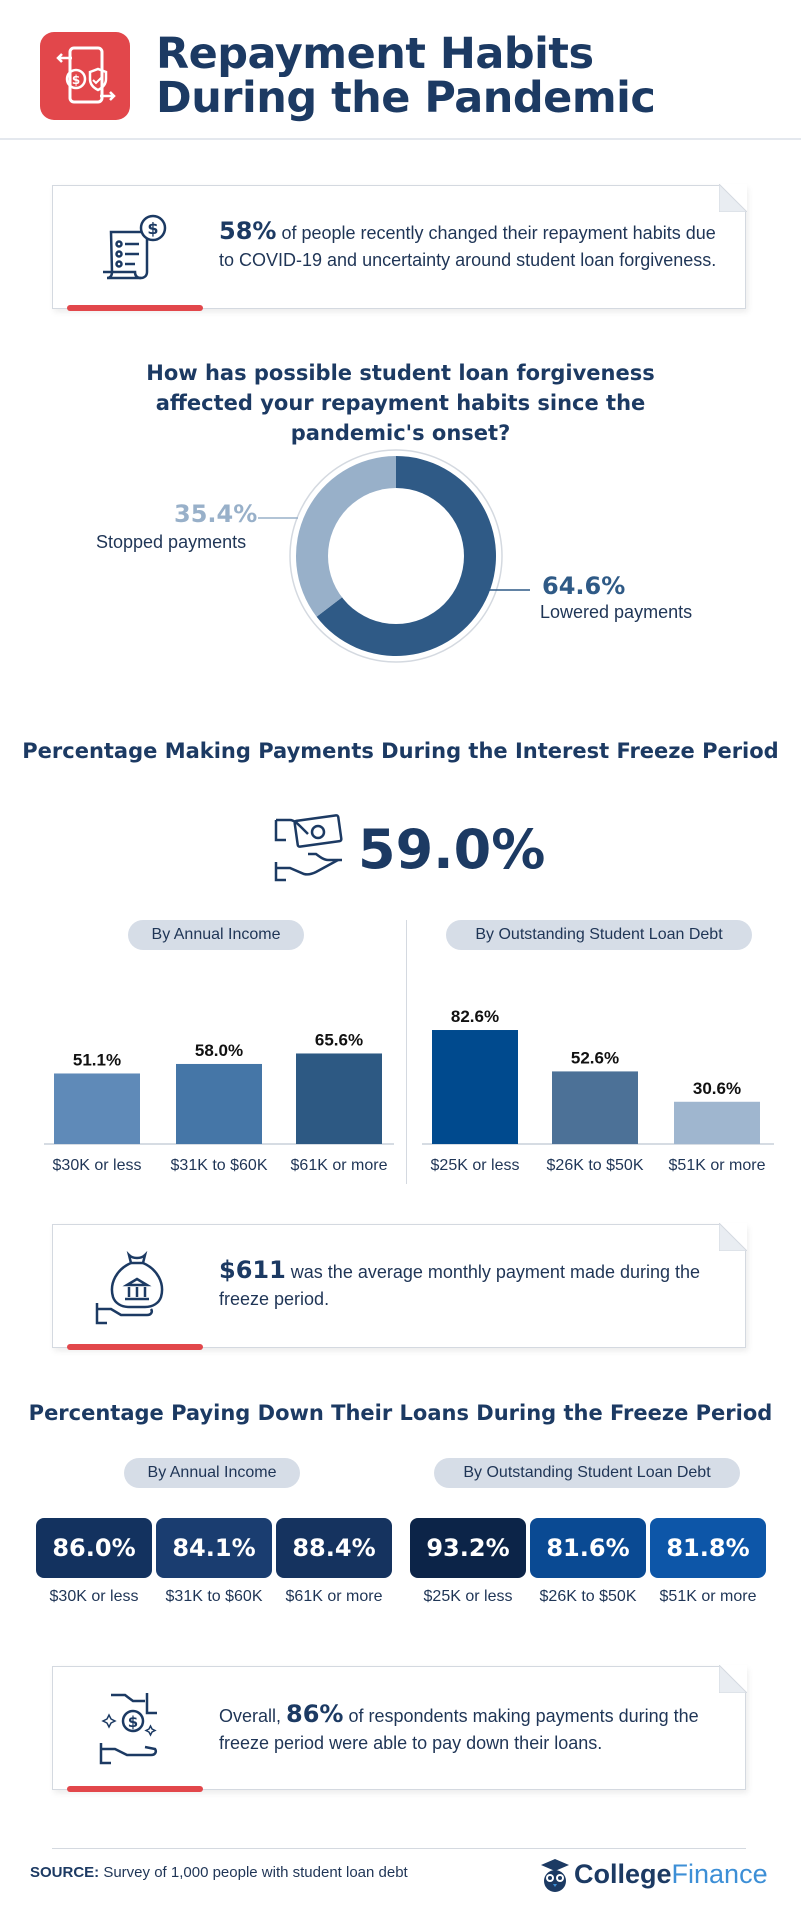 This screenshot has height=1912, width=801. I want to click on bar-value-label: 52.6%, so click(595, 1057).